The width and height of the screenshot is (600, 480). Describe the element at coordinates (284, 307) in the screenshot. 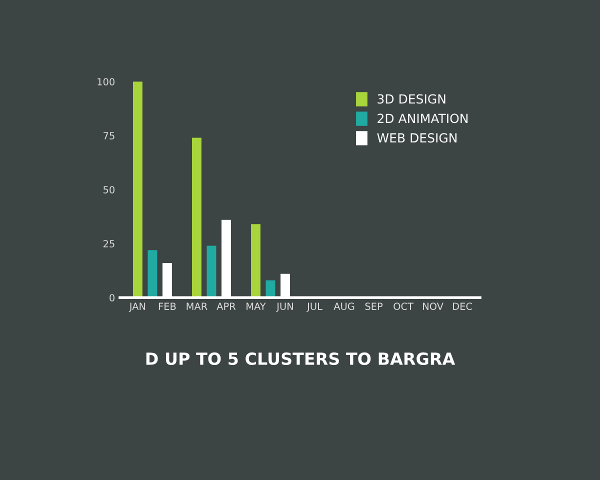

I see `x-tick-label: JUN` at that location.